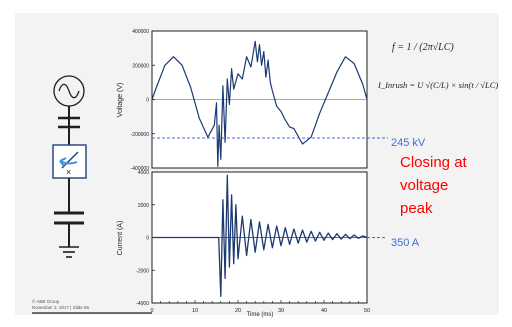 Image resolution: width=512 pixels, height=327 pixels. I want to click on closing-note-line-2: voltage, so click(424, 185).